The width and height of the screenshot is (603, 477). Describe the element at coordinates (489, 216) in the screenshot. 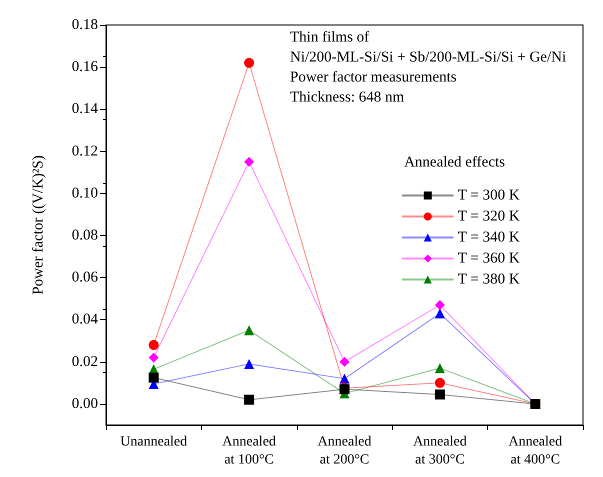

I see `legend-label: T = 320 K` at that location.